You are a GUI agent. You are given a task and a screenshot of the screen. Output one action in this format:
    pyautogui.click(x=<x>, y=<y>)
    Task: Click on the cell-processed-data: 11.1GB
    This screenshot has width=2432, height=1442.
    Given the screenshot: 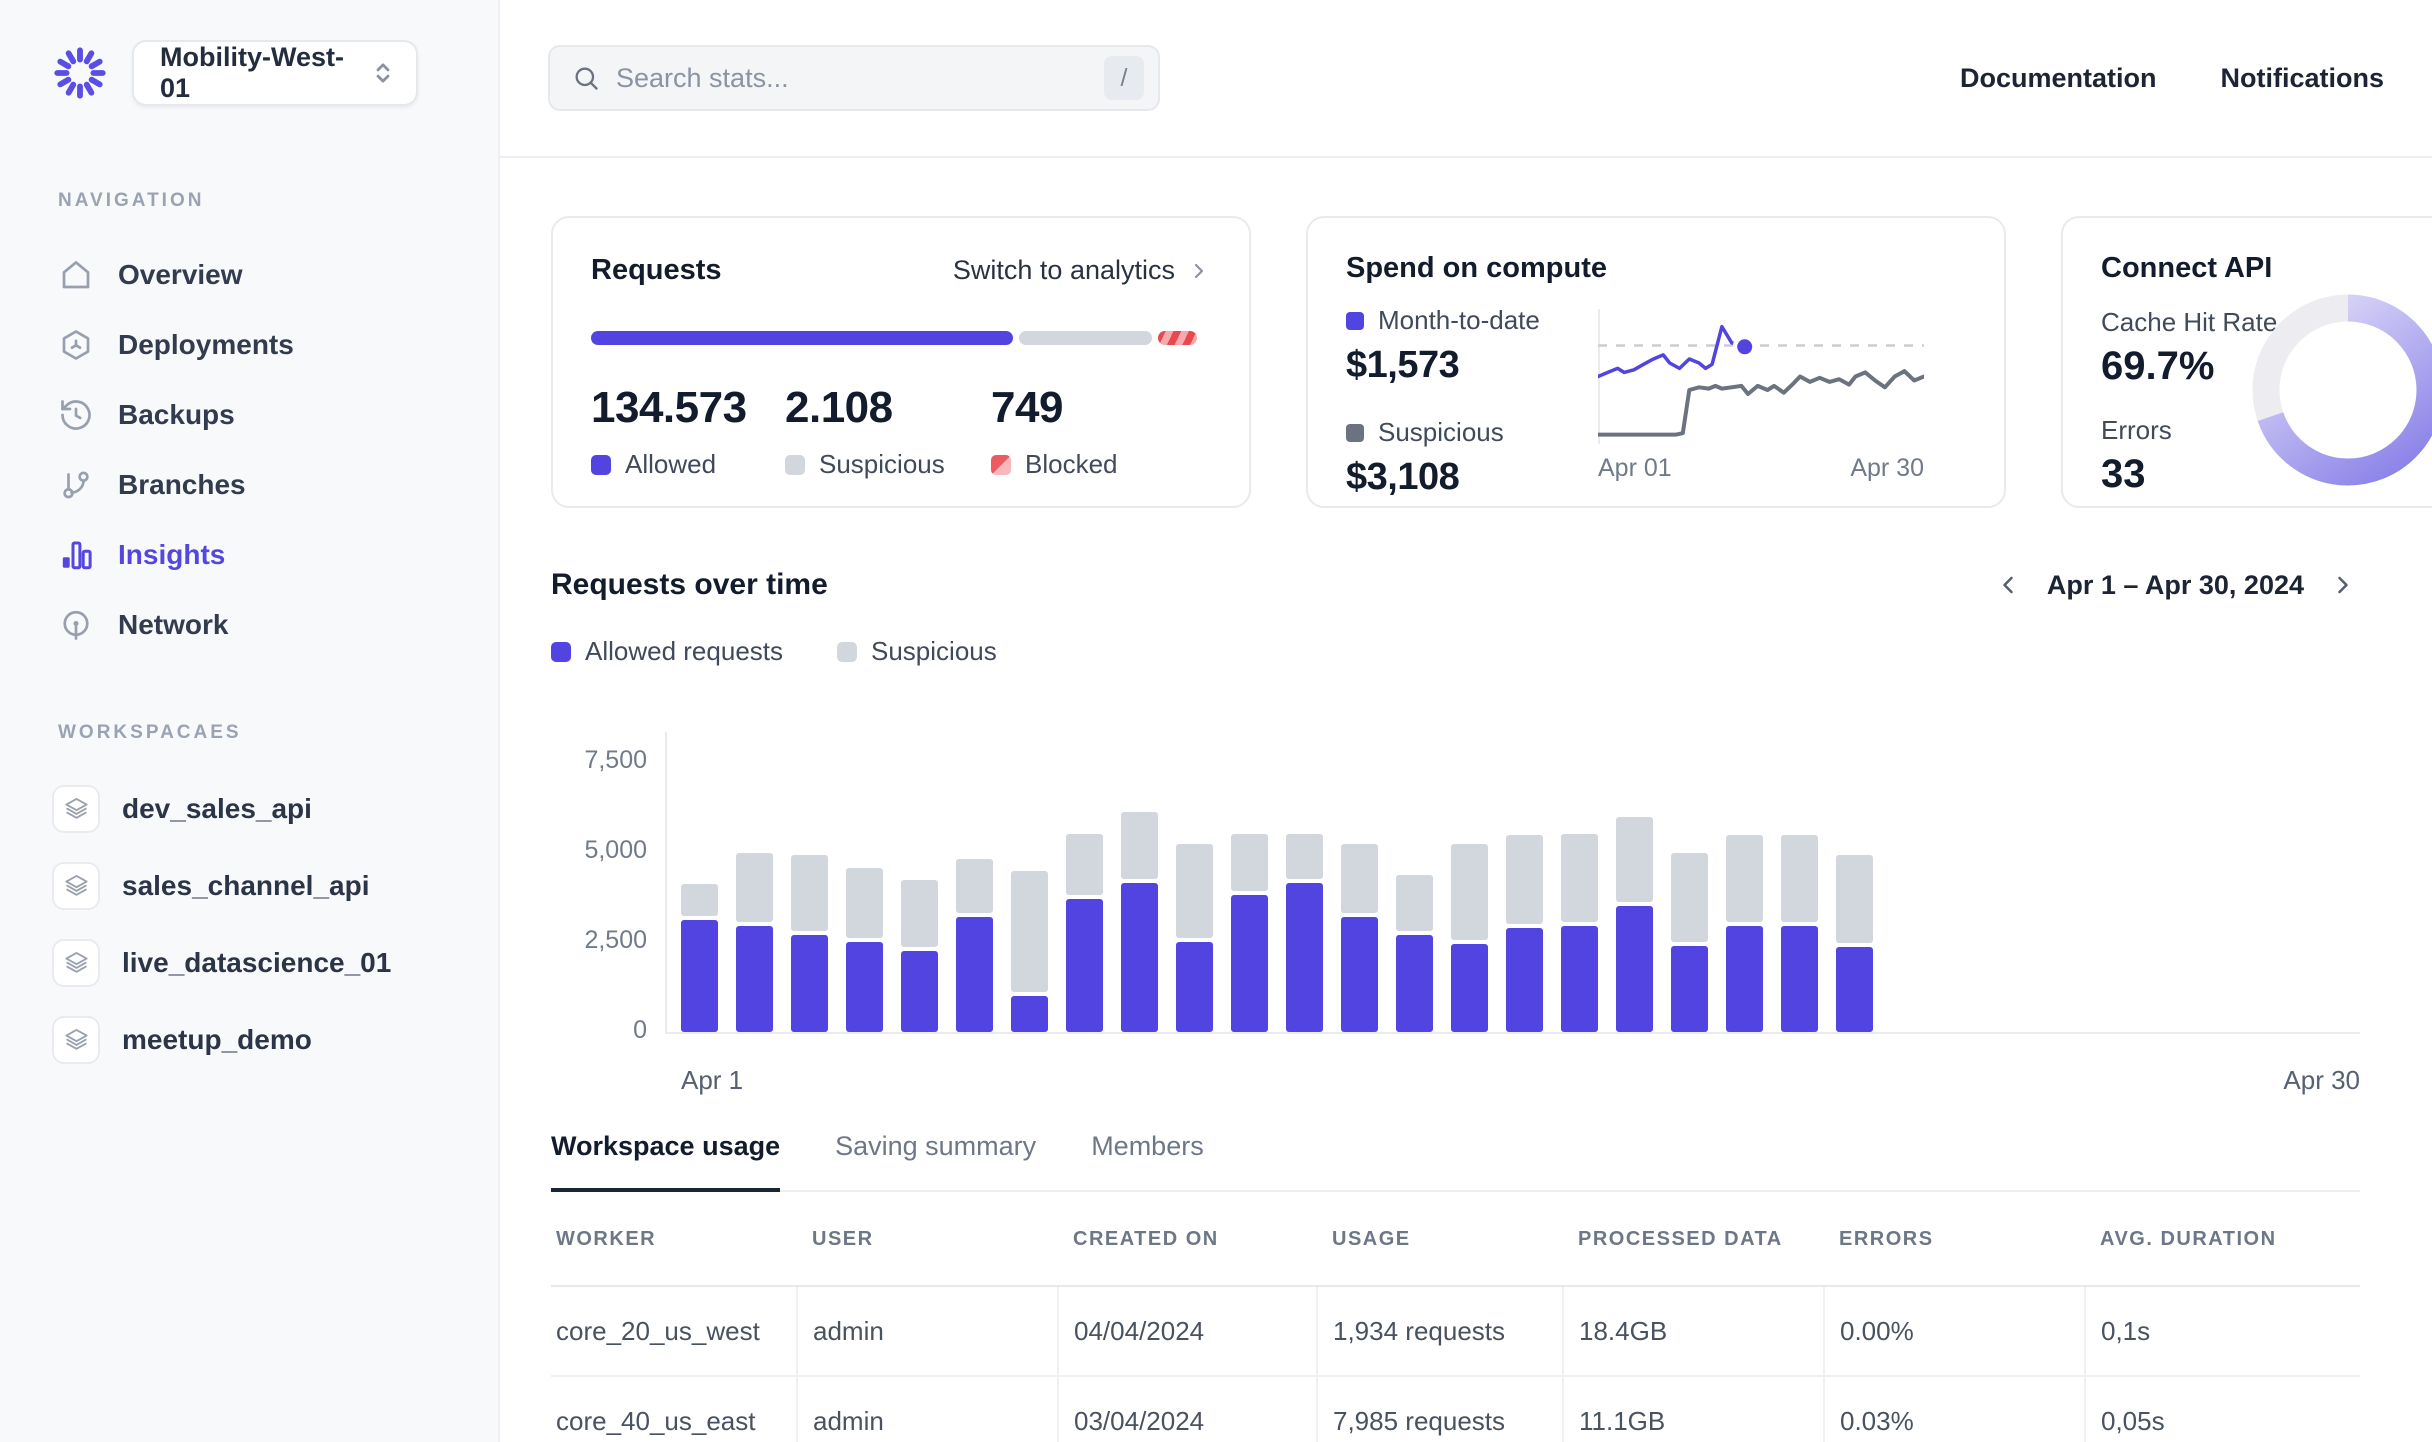 What is the action you would take?
    pyautogui.click(x=1693, y=1409)
    